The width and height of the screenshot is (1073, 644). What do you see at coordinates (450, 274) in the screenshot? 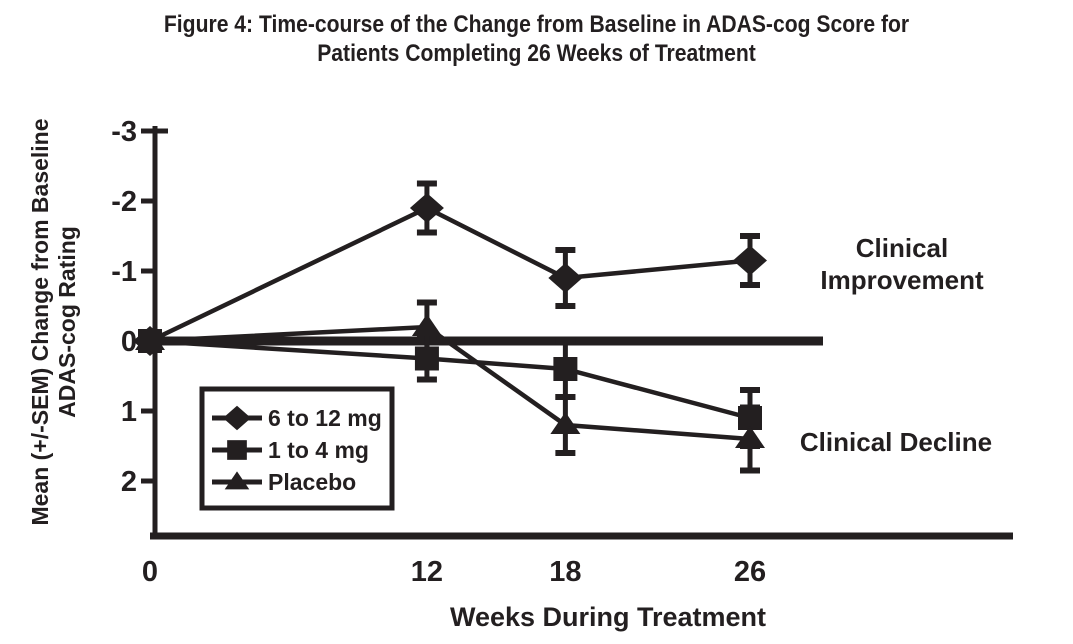
I see `line-6-to-12-mg` at bounding box center [450, 274].